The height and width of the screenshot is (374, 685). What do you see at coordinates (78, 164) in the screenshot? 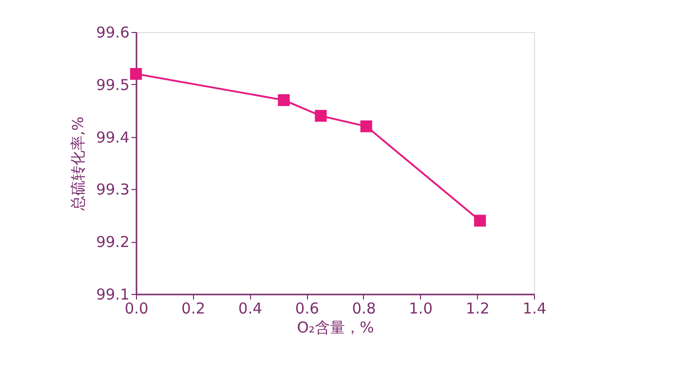
I see `y-axis-title: 总硫转化率,%` at bounding box center [78, 164].